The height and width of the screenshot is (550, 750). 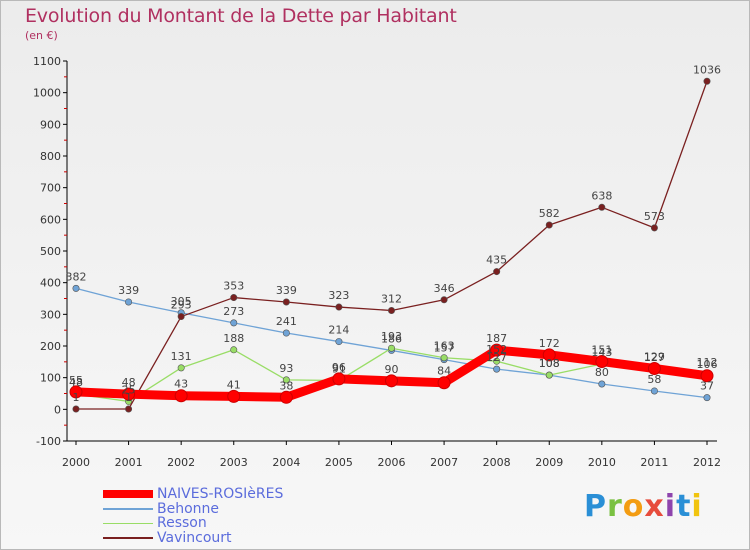 I want to click on x-tick-label: 2001, so click(x=129, y=462).